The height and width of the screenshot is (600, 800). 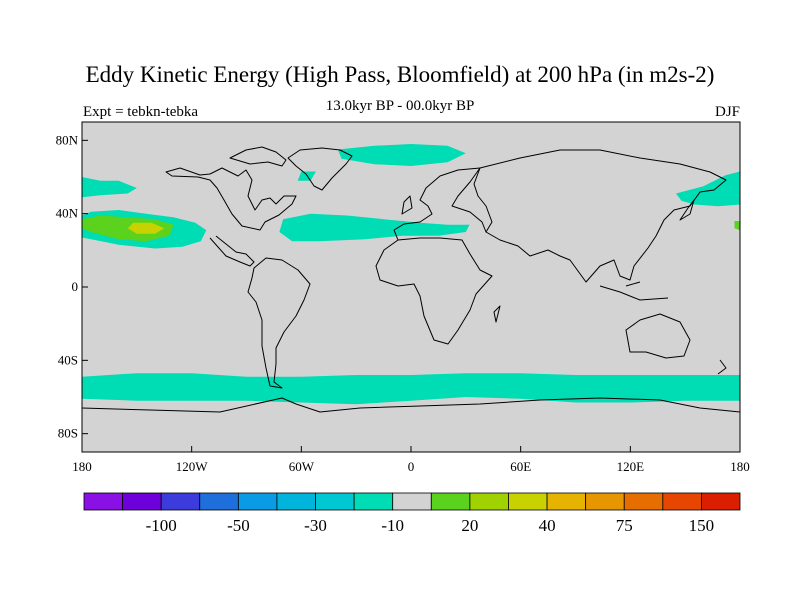 What do you see at coordinates (192, 466) in the screenshot?
I see `lon-tick-label: 120W` at bounding box center [192, 466].